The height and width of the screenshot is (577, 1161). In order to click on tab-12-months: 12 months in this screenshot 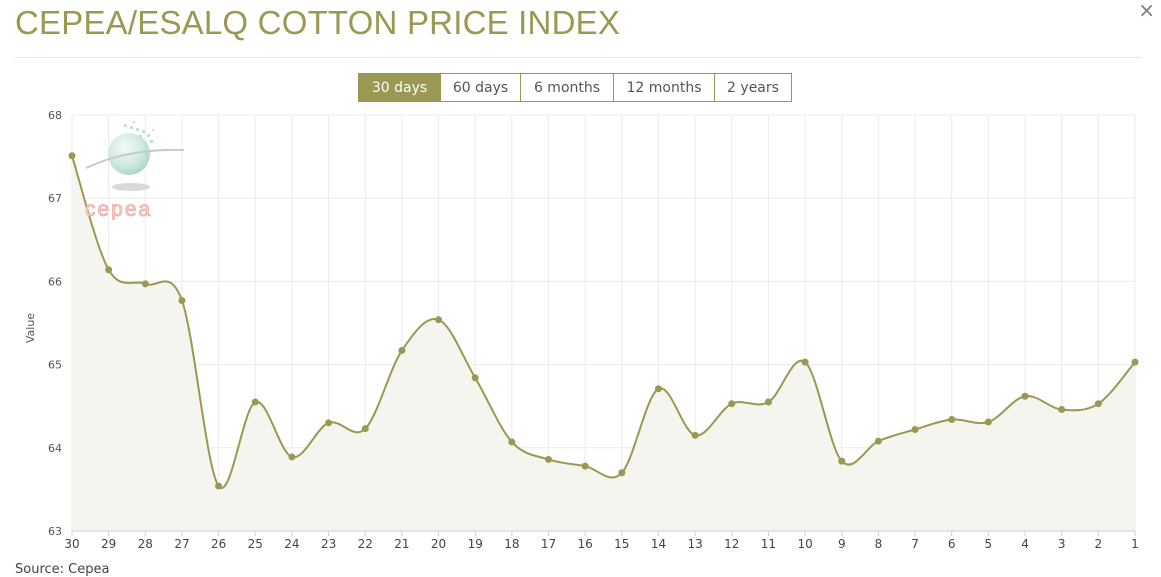, I will do `click(663, 87)`.